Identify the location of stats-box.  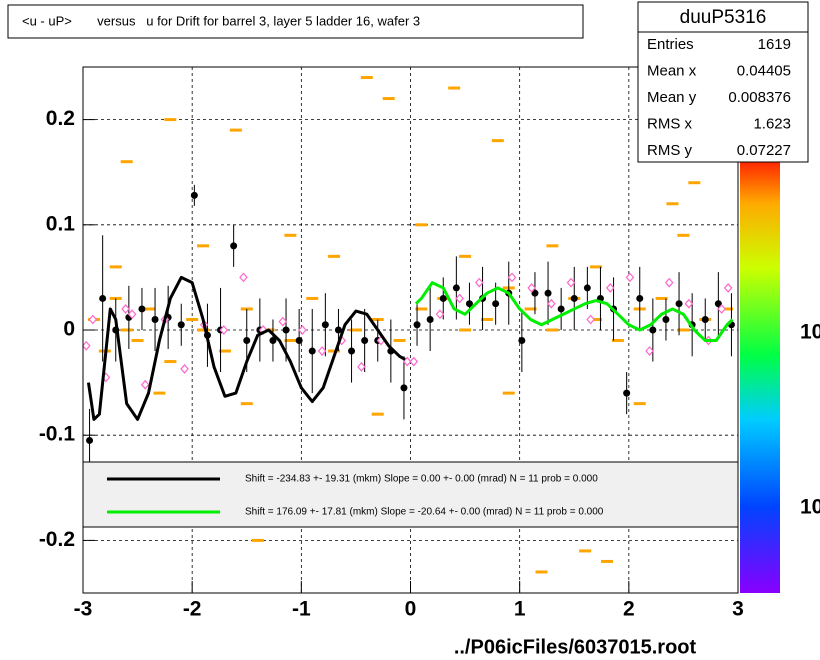
(723, 82).